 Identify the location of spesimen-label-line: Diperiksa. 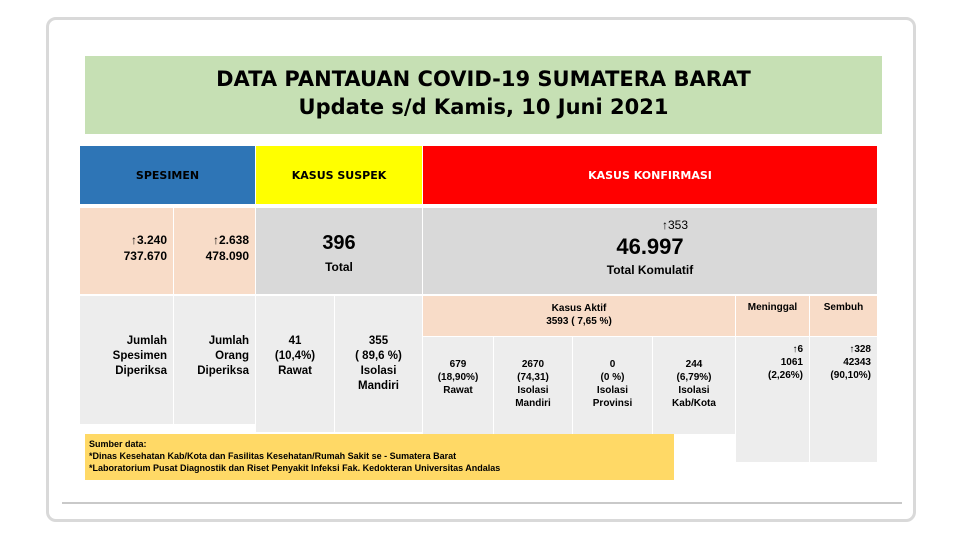
(141, 371).